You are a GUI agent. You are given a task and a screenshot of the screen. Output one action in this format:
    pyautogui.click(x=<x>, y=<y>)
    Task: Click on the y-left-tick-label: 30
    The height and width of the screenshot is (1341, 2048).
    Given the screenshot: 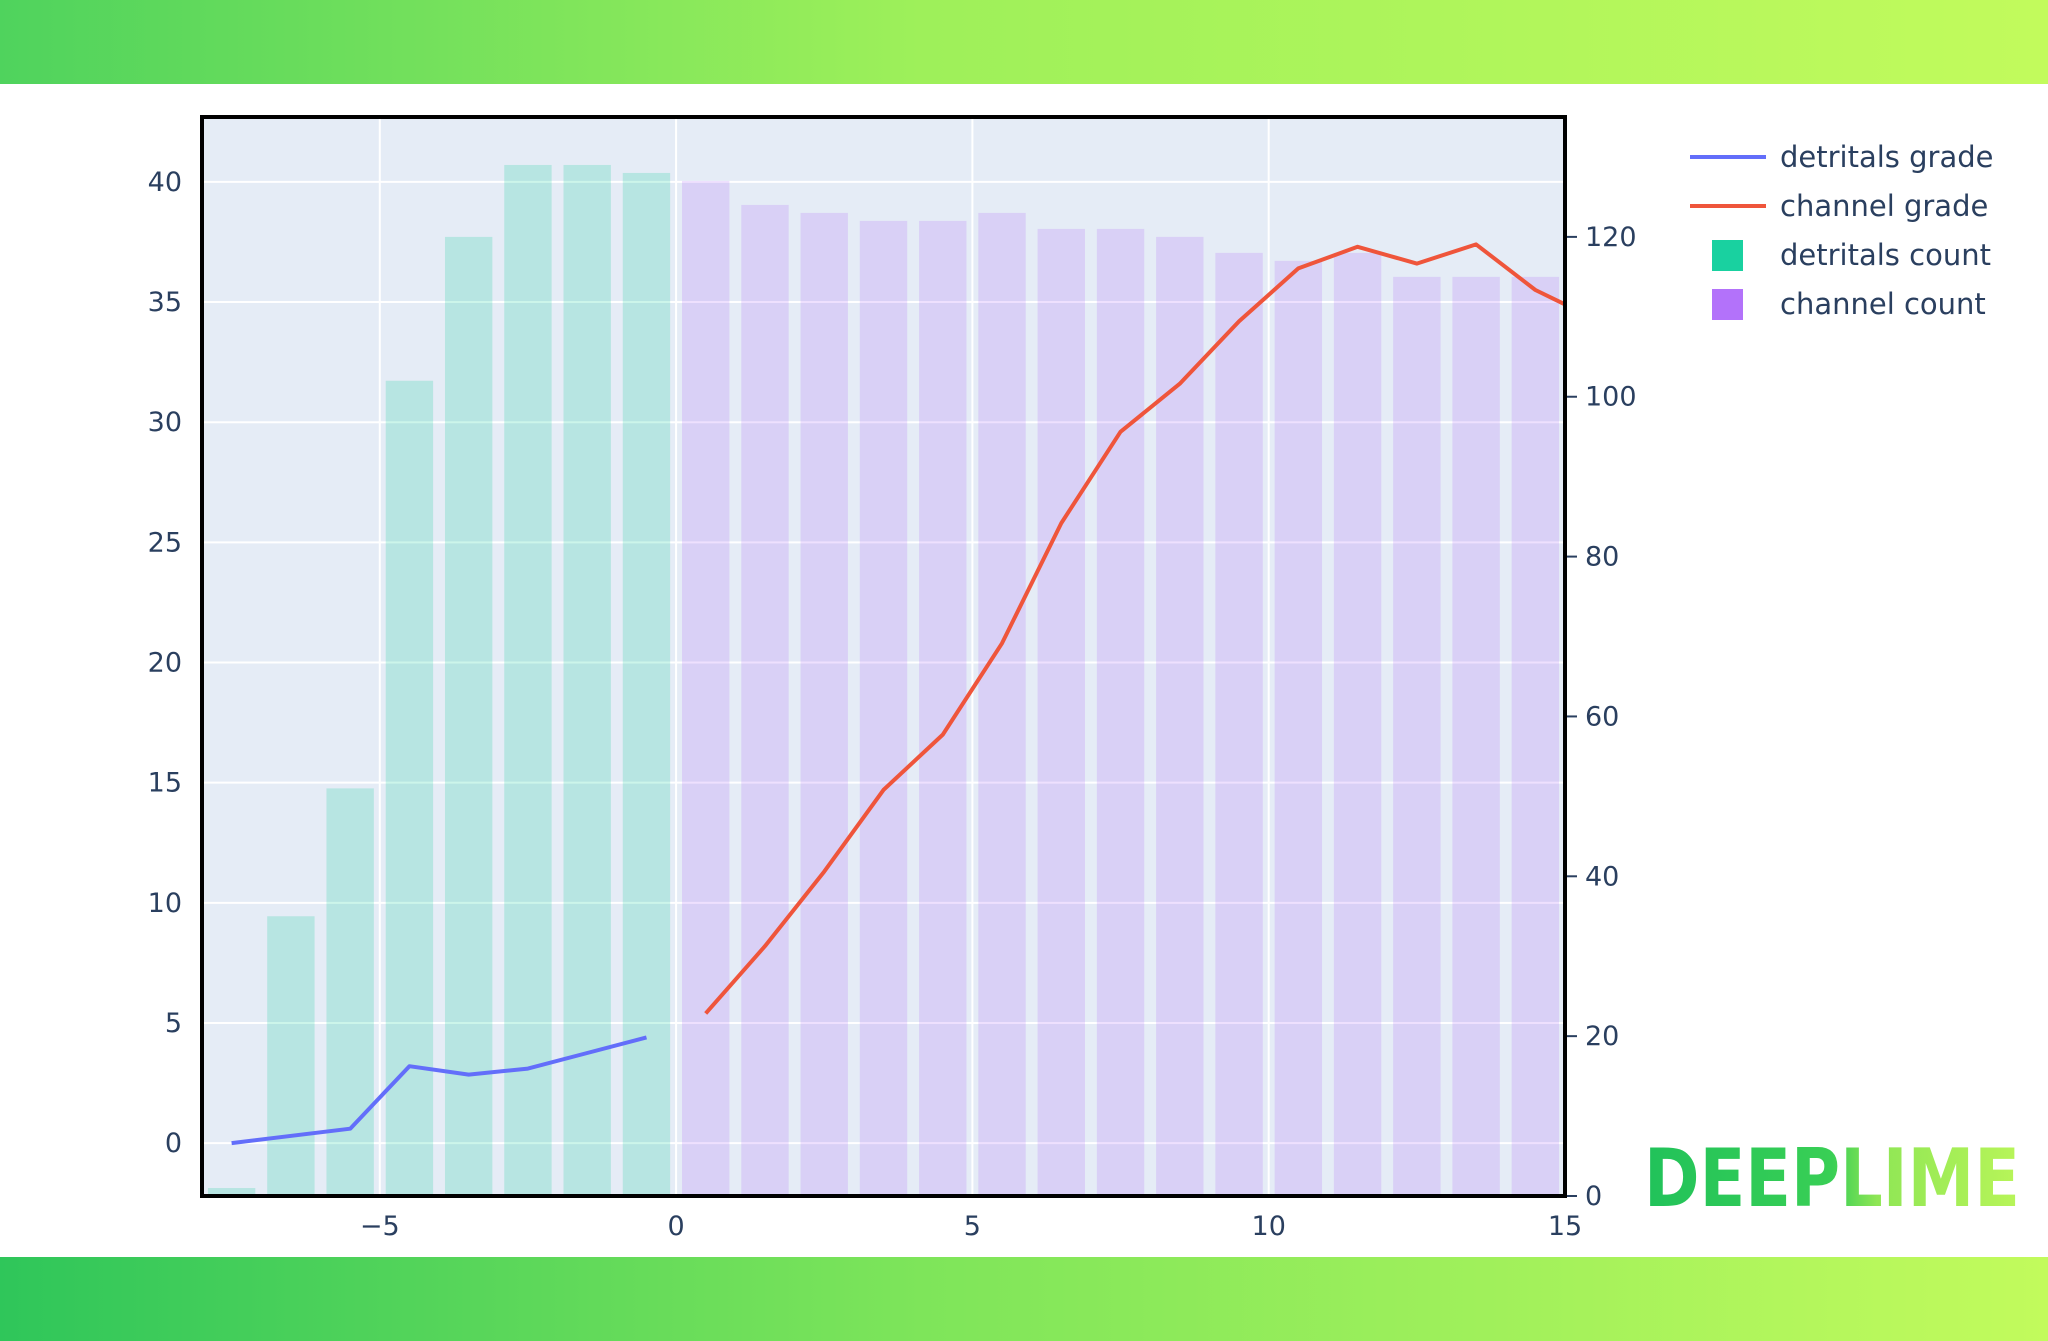 What is the action you would take?
    pyautogui.click(x=165, y=422)
    